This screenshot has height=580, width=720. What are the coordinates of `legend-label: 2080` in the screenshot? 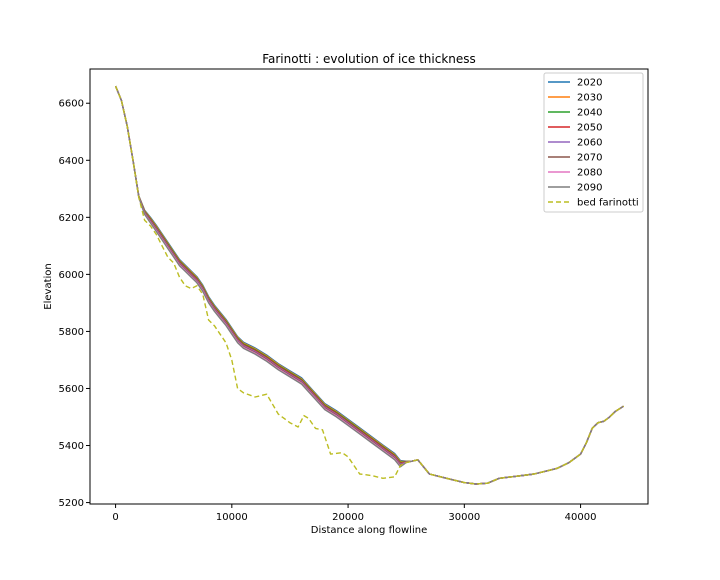 It's located at (589, 173).